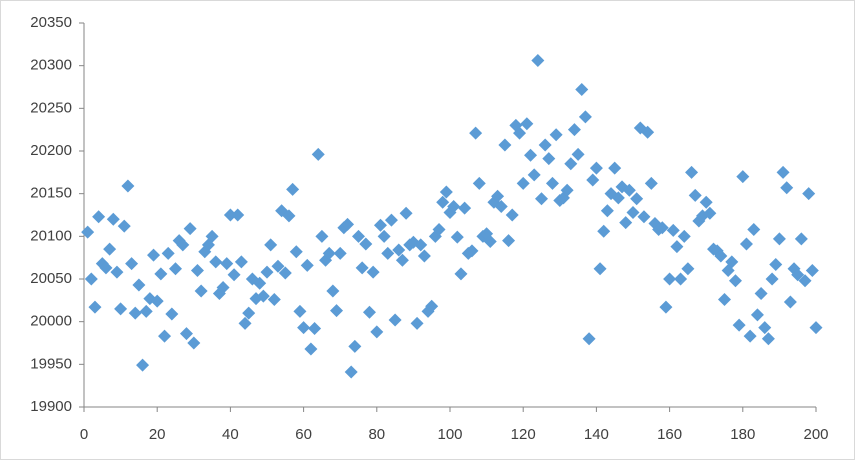 This screenshot has width=855, height=460. I want to click on y-tick-label: 20200, so click(51, 150).